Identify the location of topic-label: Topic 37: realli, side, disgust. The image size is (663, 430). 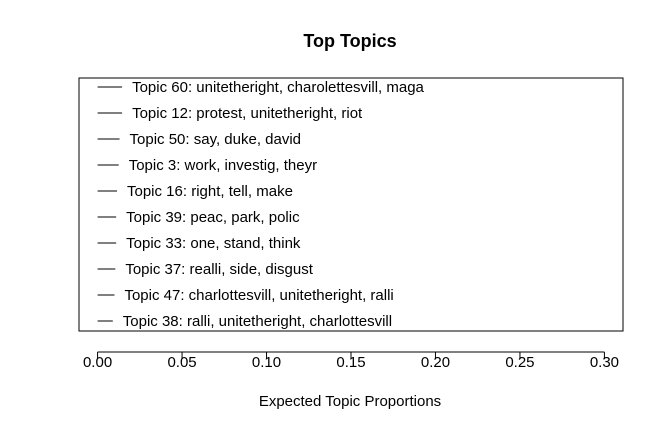
(219, 269).